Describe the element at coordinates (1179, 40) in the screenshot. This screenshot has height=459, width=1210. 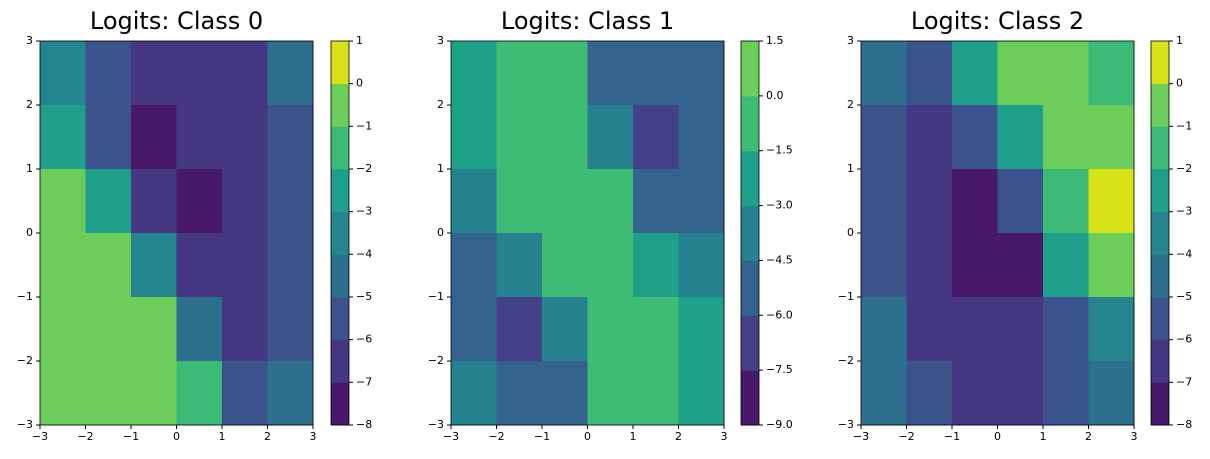
I see `colorbar-tick-label: 1` at that location.